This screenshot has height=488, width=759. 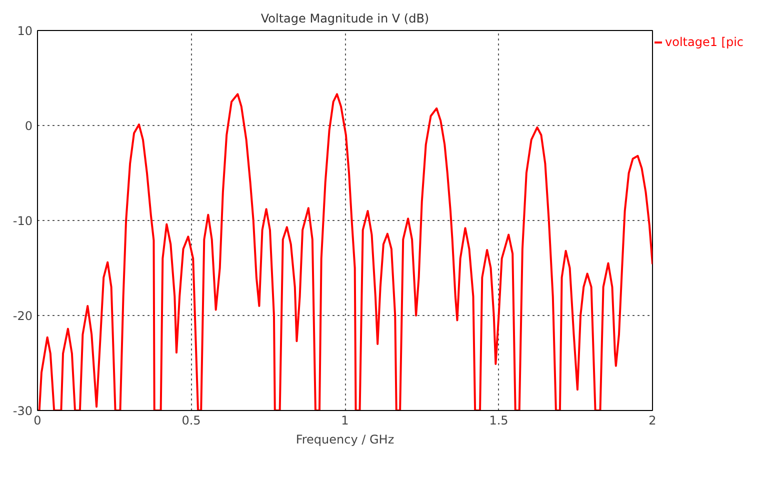 What do you see at coordinates (38, 421) in the screenshot?
I see `x-tick-label: 0` at bounding box center [38, 421].